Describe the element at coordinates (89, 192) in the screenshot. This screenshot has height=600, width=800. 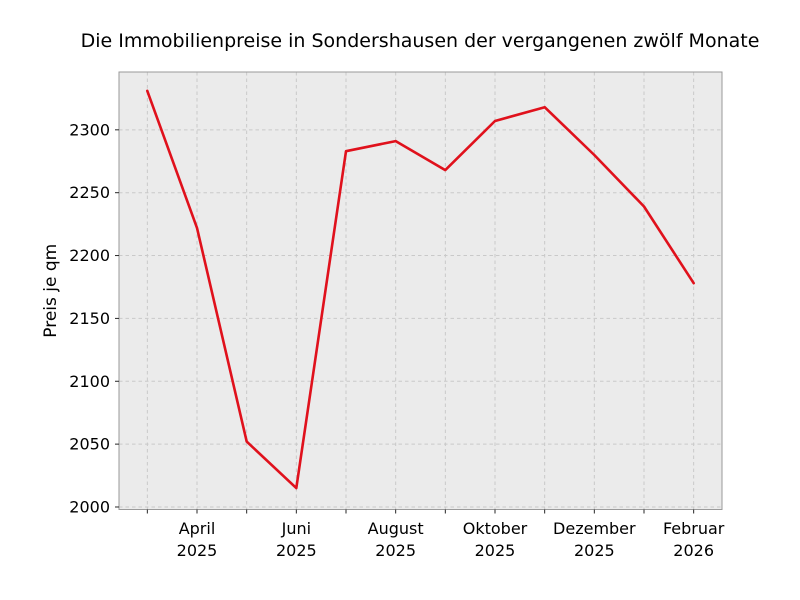
I see `y-tick-label: 2250` at that location.